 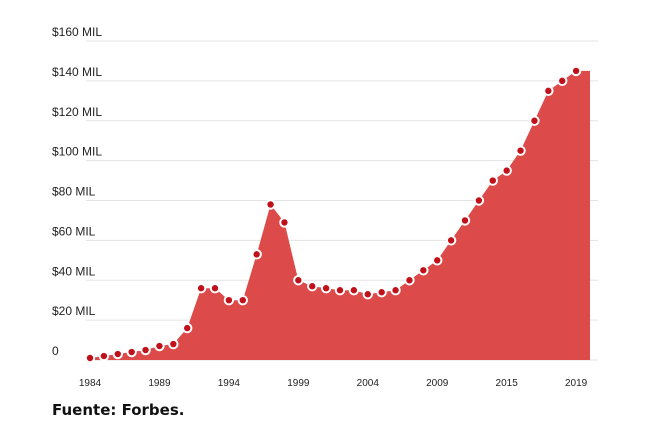 I want to click on y-tick-label: $40 MIL, so click(x=74, y=271).